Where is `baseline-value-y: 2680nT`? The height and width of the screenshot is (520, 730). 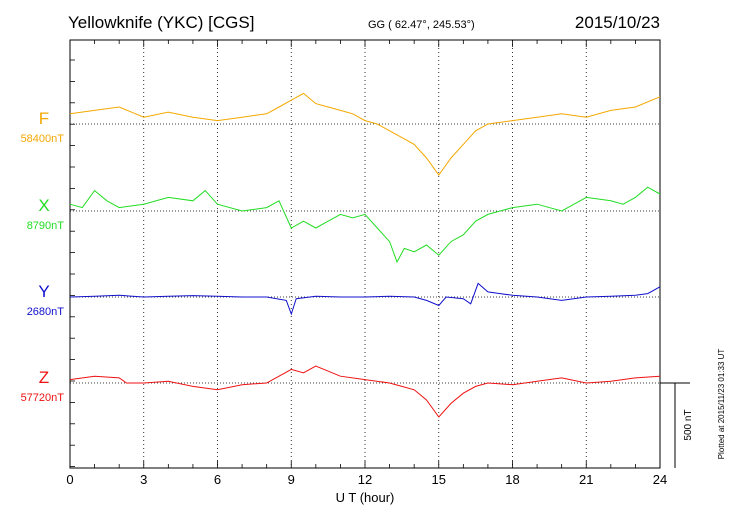
baseline-value-y: 2680nT is located at coordinates (46, 312).